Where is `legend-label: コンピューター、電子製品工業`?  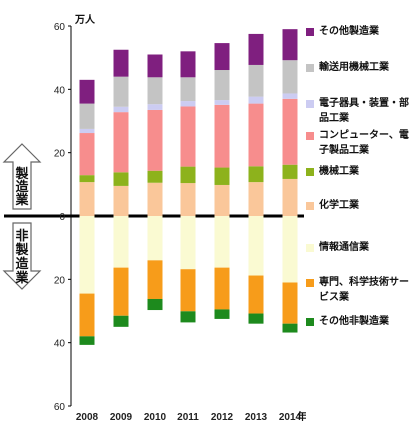
legend-label: コンピューター、電子製品工業 is located at coordinates (364, 143).